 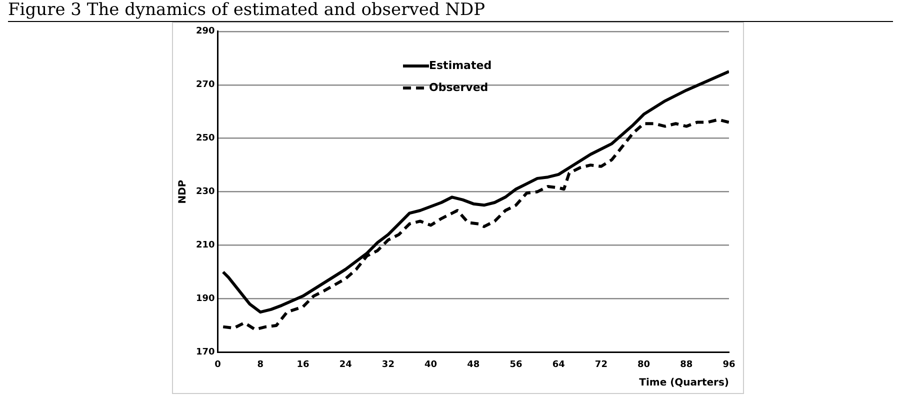 I want to click on x-tick-label: 56, so click(x=516, y=365).